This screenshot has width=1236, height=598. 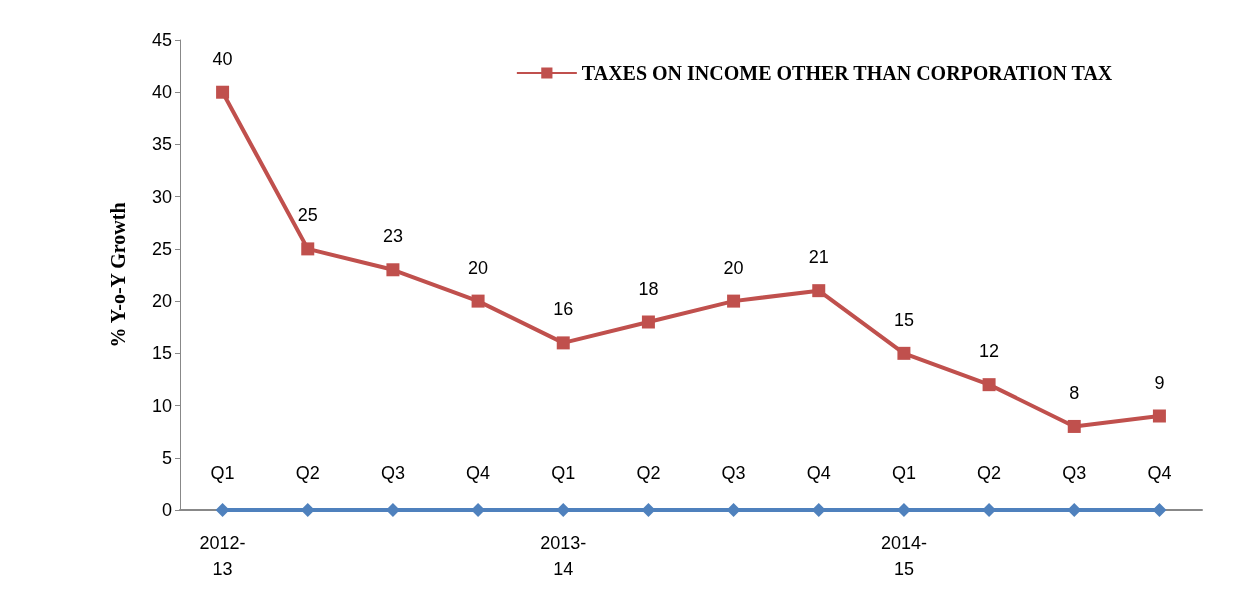 I want to click on text: 2012-13, so click(x=222, y=556).